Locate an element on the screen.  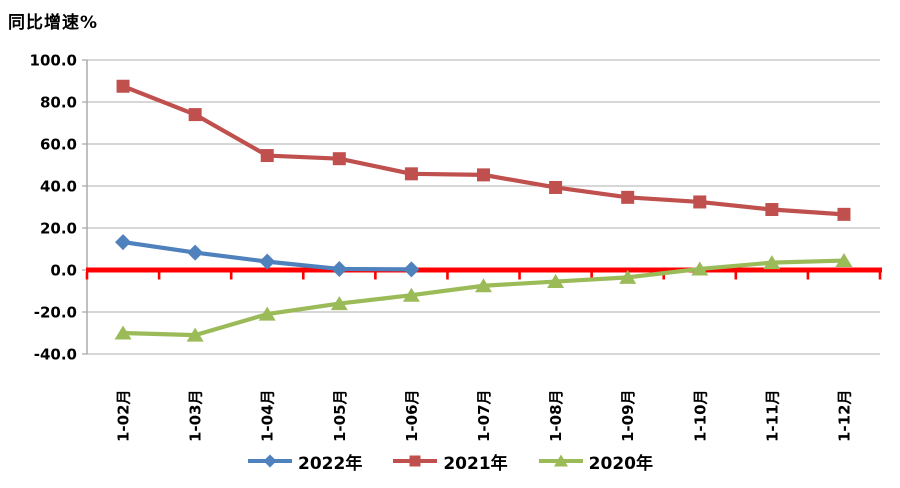
y-tick-label: -20.0 is located at coordinates (55, 313).